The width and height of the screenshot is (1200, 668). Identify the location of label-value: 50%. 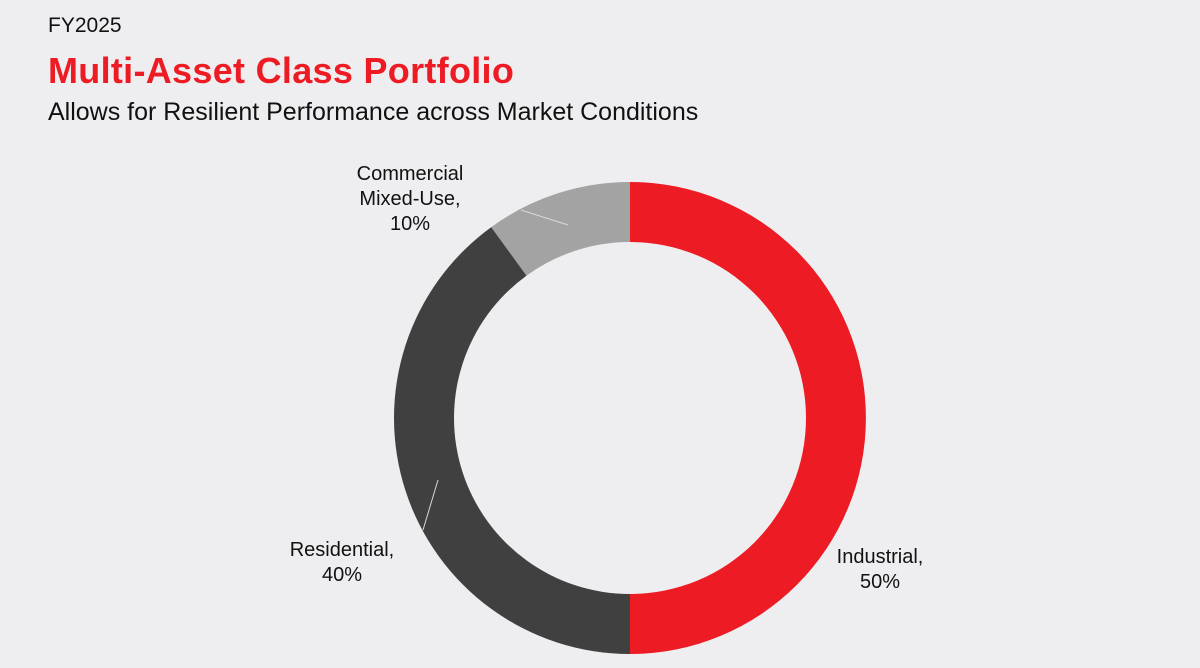
(880, 582).